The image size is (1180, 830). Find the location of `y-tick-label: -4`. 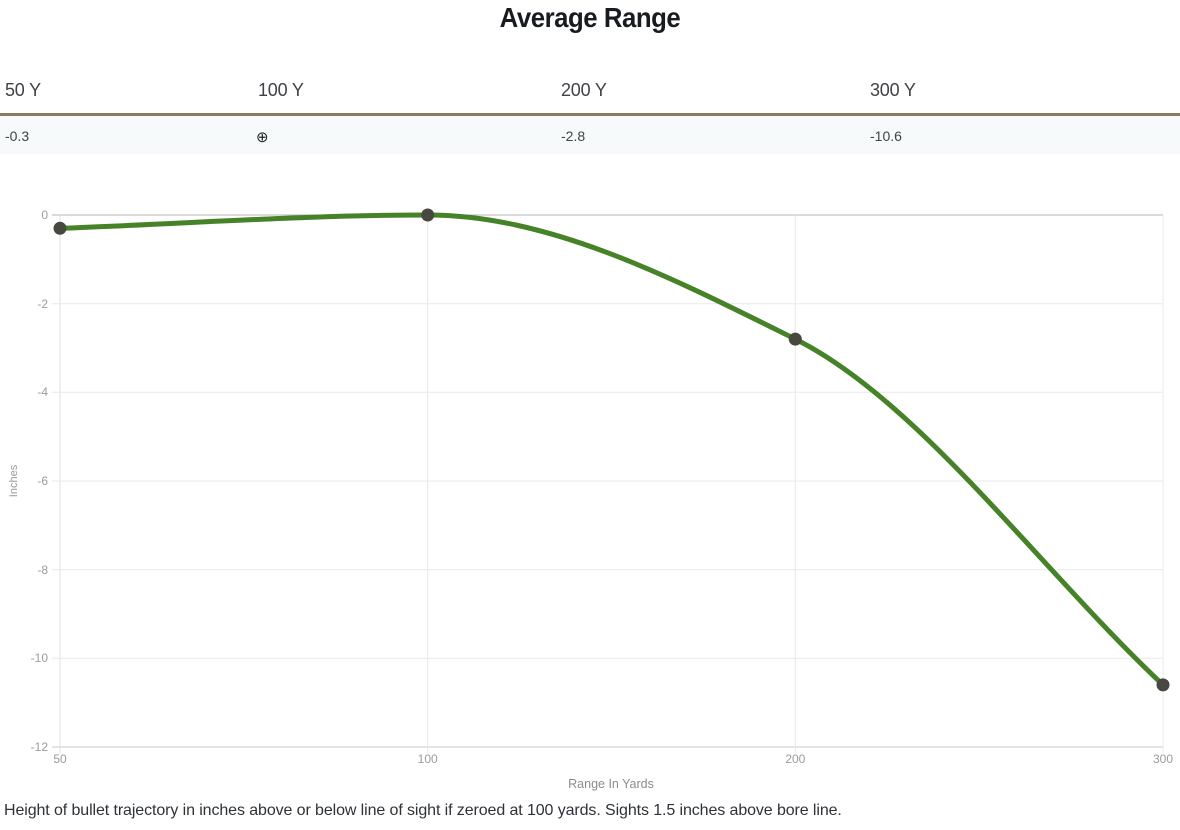

y-tick-label: -4 is located at coordinates (42, 392).